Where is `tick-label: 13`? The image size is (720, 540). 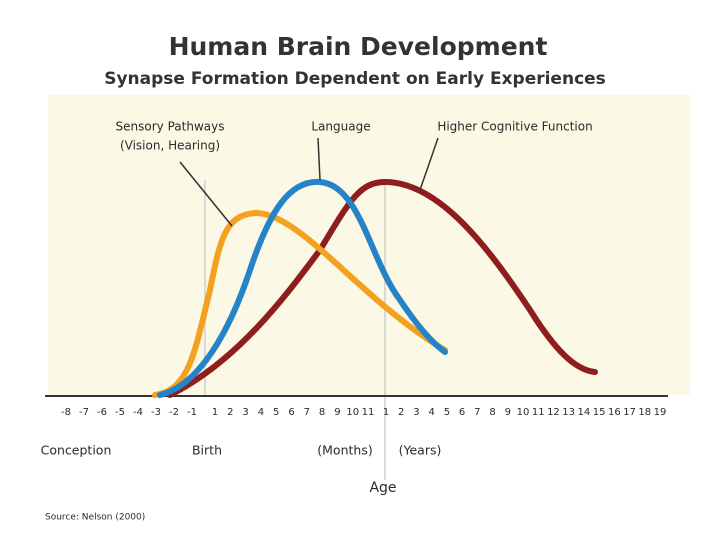
tick-label: 13 is located at coordinates (568, 412).